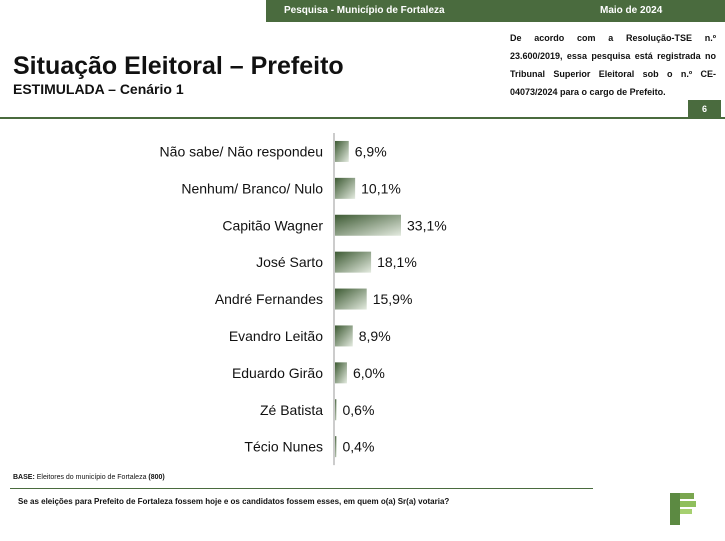  I want to click on value-label: 18,1%, so click(397, 262).